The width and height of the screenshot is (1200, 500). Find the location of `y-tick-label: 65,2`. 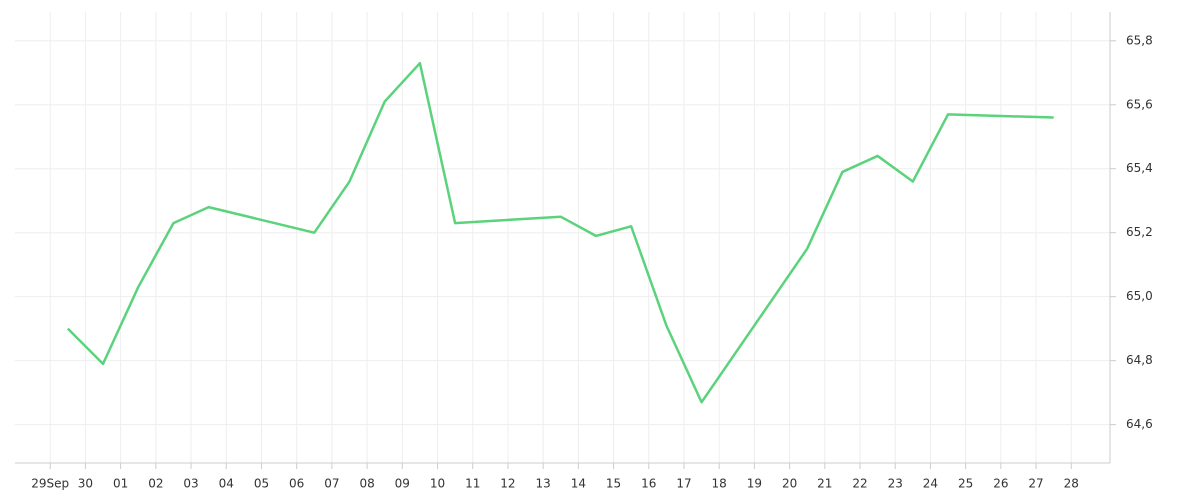

y-tick-label: 65,2 is located at coordinates (1139, 232).